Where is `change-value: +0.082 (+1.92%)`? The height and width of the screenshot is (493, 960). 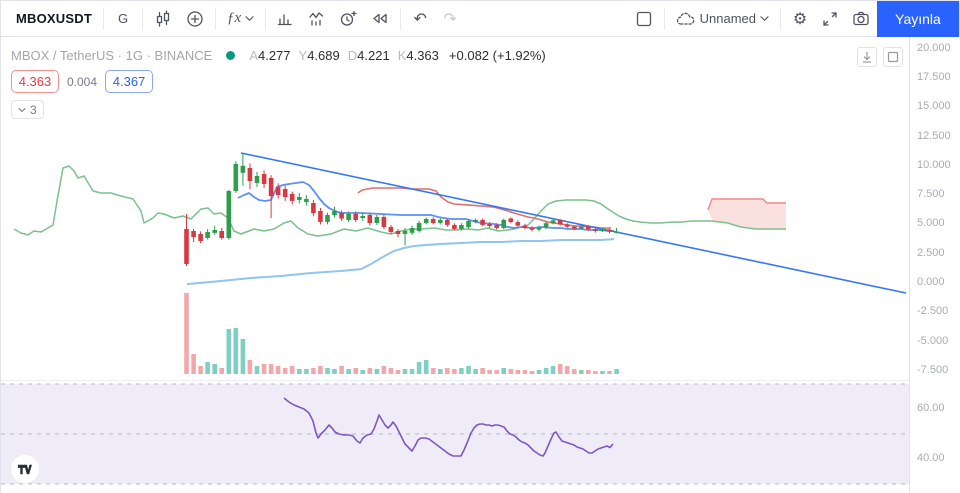 change-value: +0.082 (+1.92%) is located at coordinates (497, 55).